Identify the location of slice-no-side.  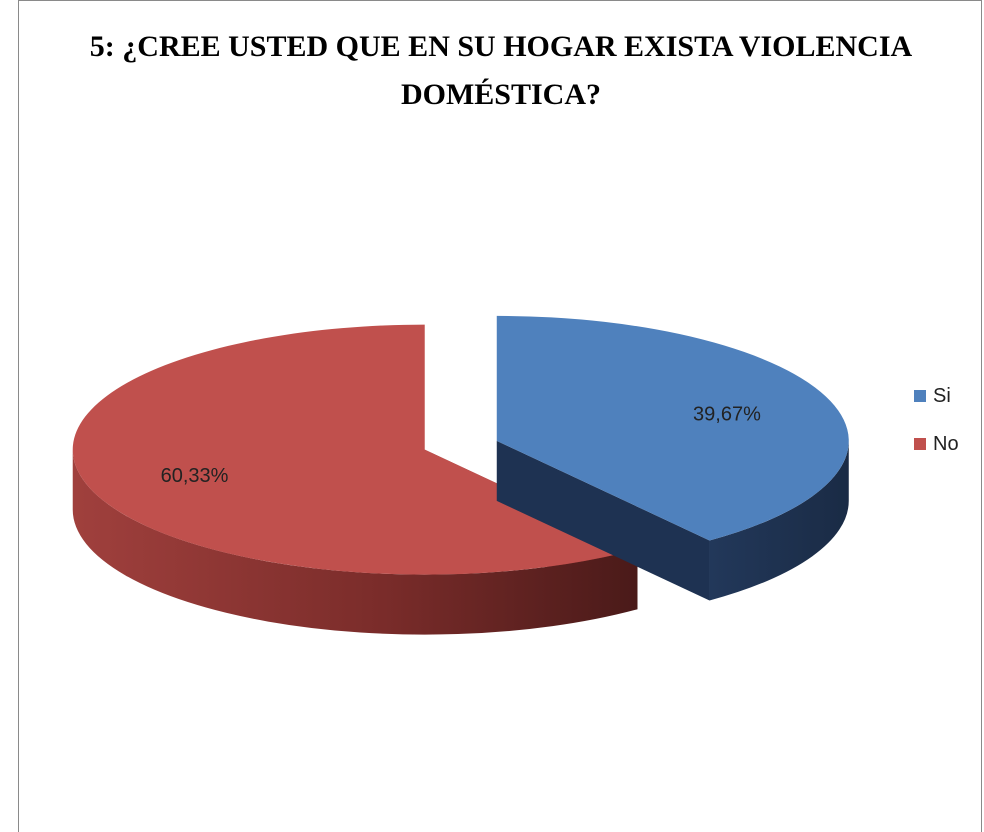
(355, 542).